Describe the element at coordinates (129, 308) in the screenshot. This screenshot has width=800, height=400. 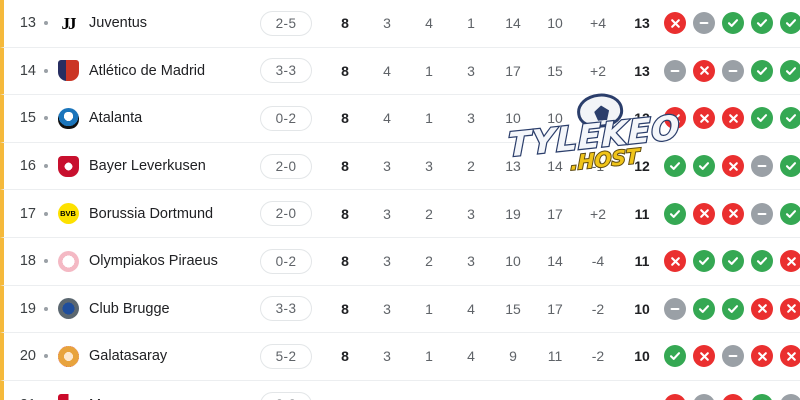
I see `team-name: Club Brugge` at that location.